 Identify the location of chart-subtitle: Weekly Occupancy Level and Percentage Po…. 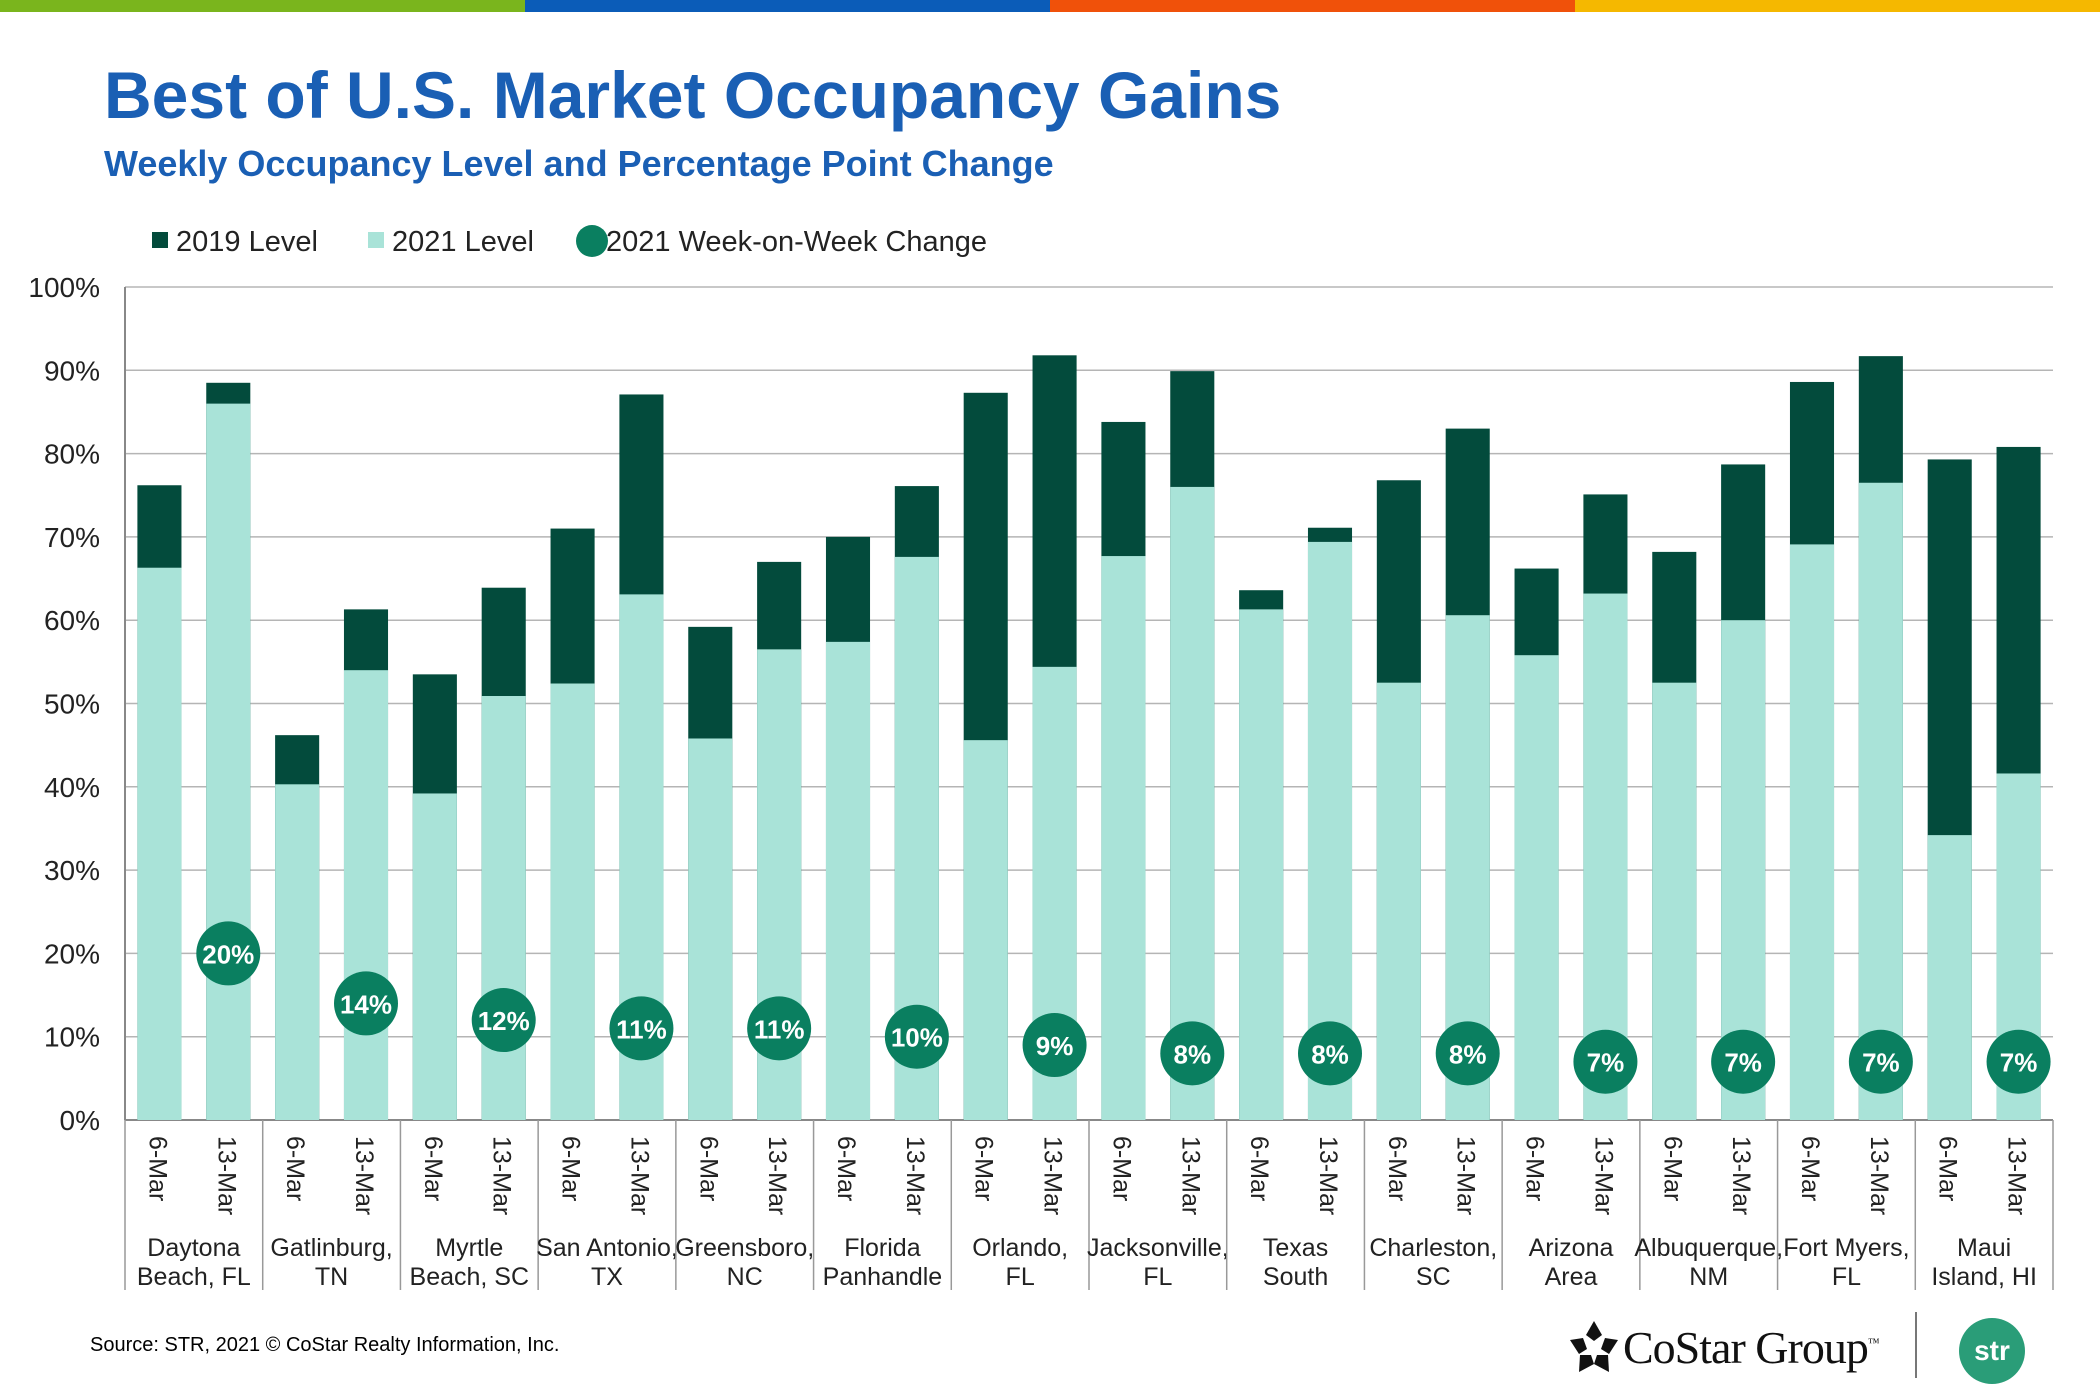
(579, 163).